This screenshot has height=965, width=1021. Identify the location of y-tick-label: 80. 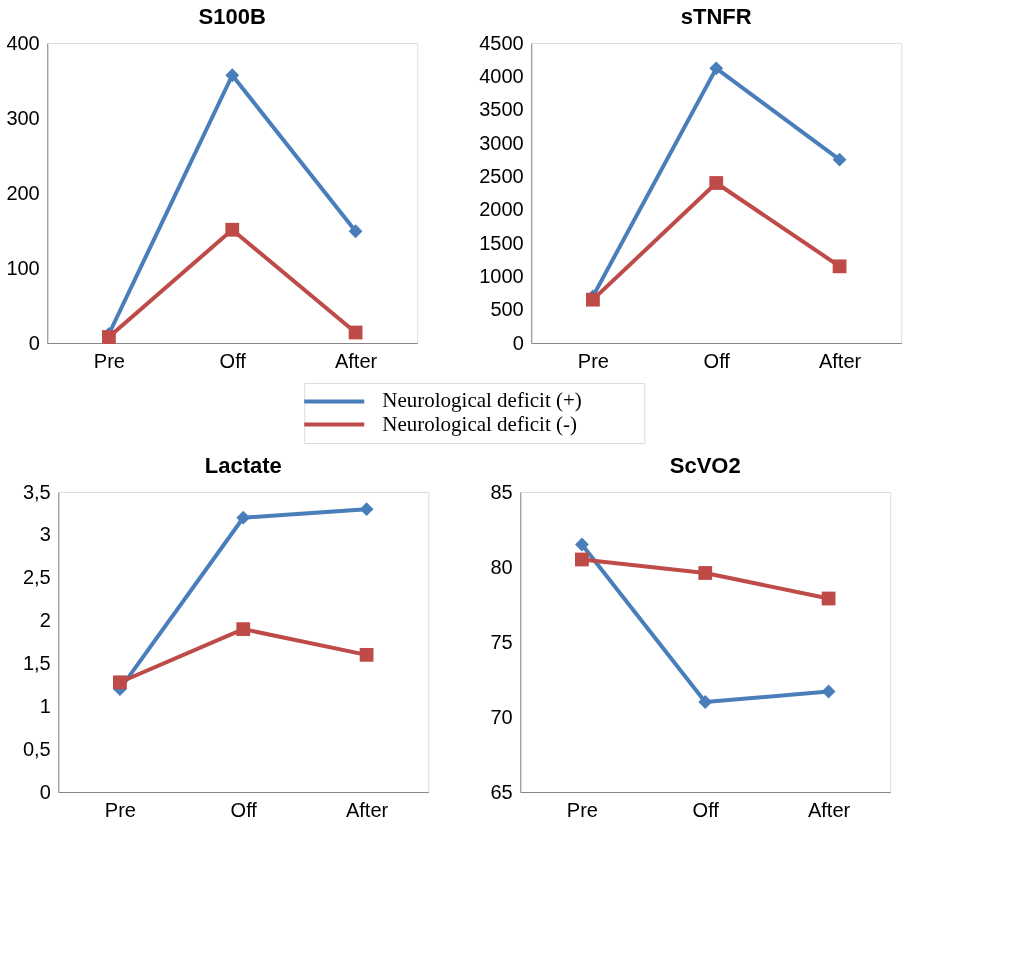
(501, 566).